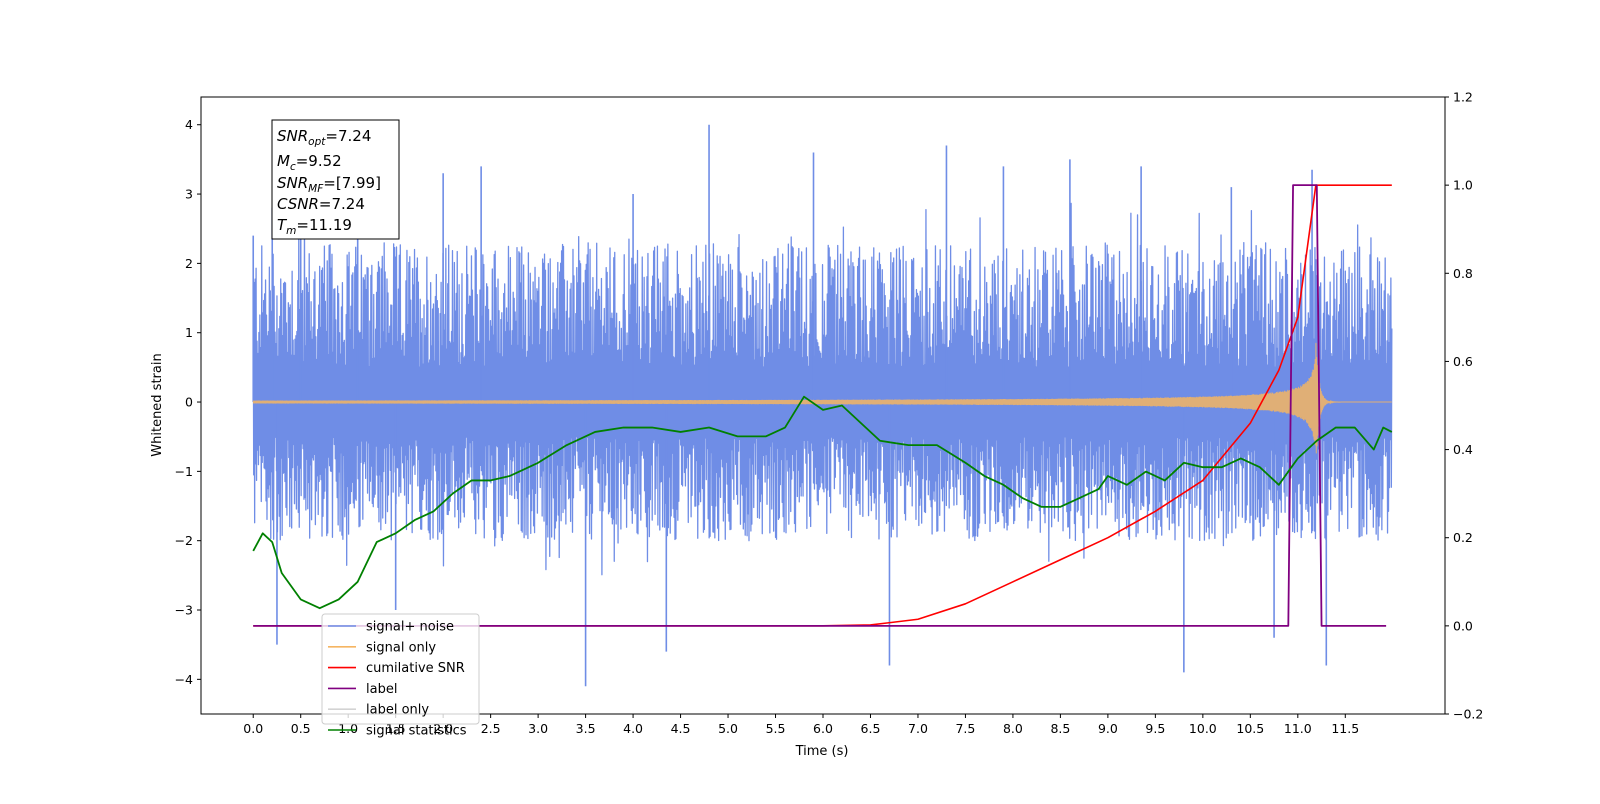  What do you see at coordinates (1463, 625) in the screenshot?
I see `y-right-tick-label: 0.0` at bounding box center [1463, 625].